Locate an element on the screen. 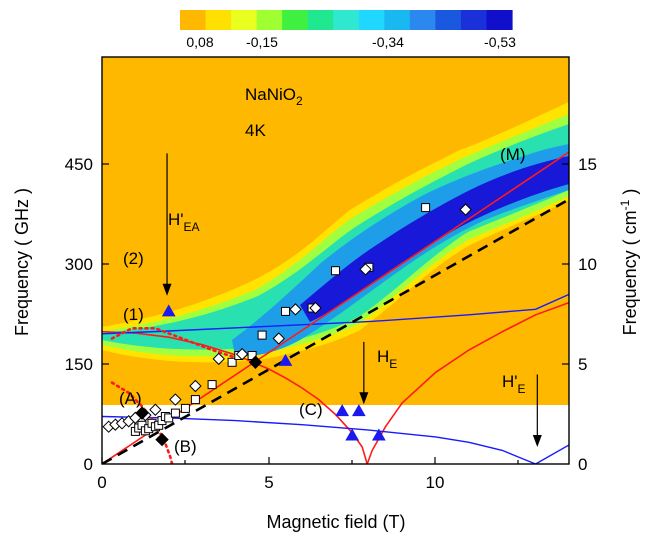 Image resolution: width=648 pixels, height=537 pixels. y-axis-label-right-main: Frequency ( cm is located at coordinates (630, 272).